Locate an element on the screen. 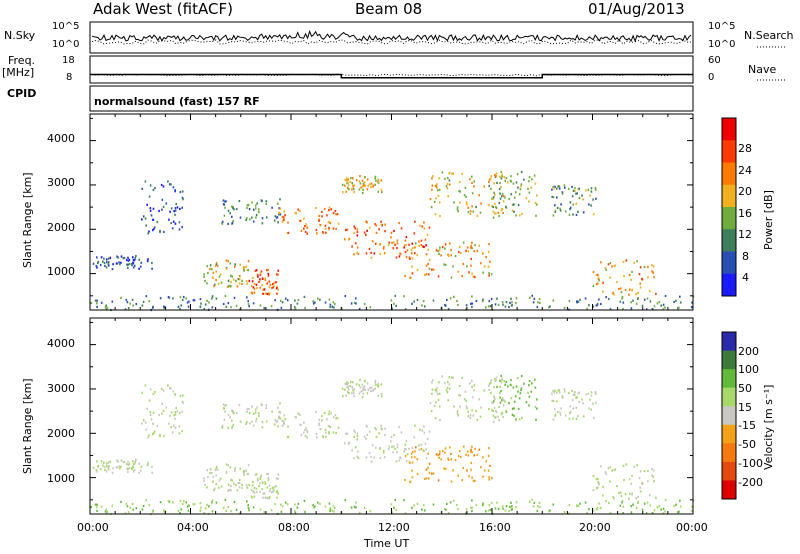  nsky-tick-bottom: 10^0 is located at coordinates (66, 44).